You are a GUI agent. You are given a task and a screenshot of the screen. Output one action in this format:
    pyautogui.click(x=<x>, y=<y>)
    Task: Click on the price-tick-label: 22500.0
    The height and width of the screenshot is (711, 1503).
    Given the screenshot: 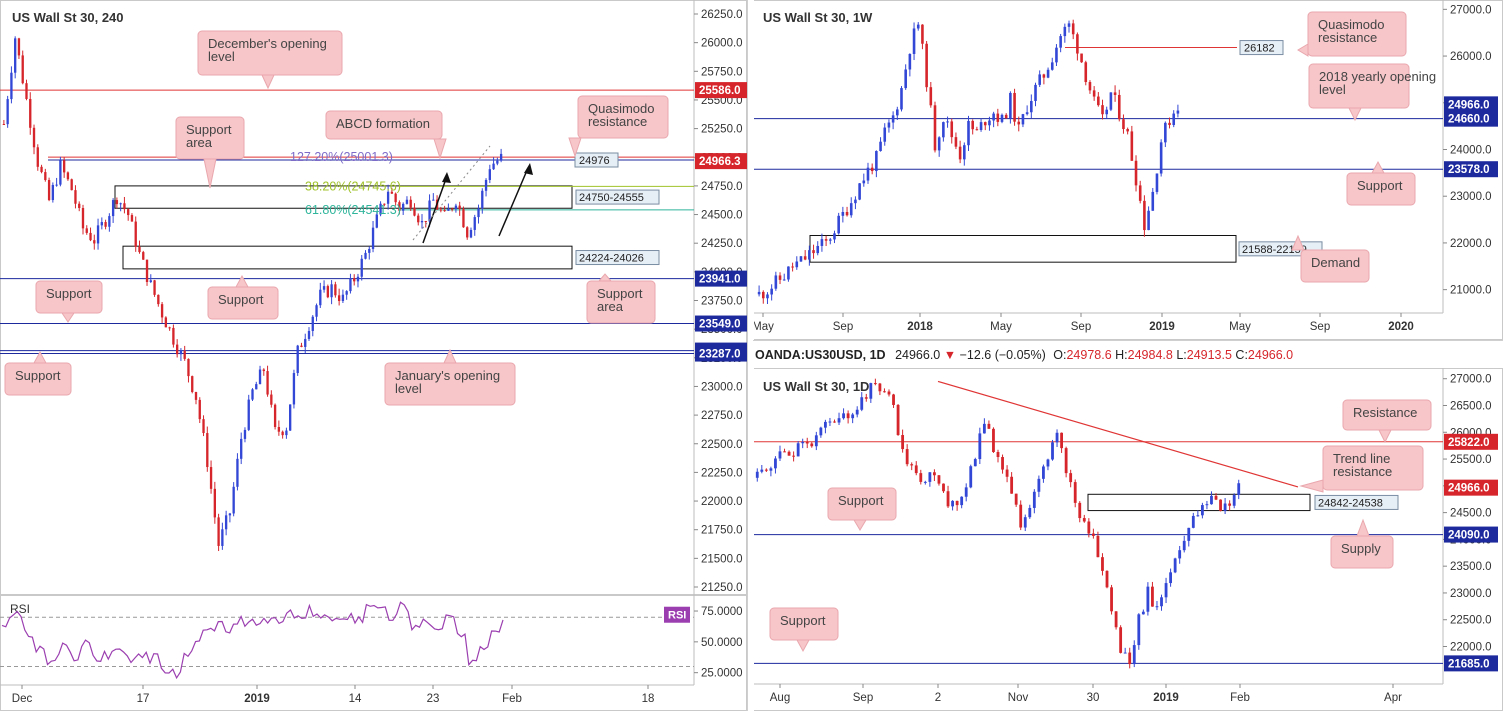 What is the action you would take?
    pyautogui.click(x=722, y=445)
    